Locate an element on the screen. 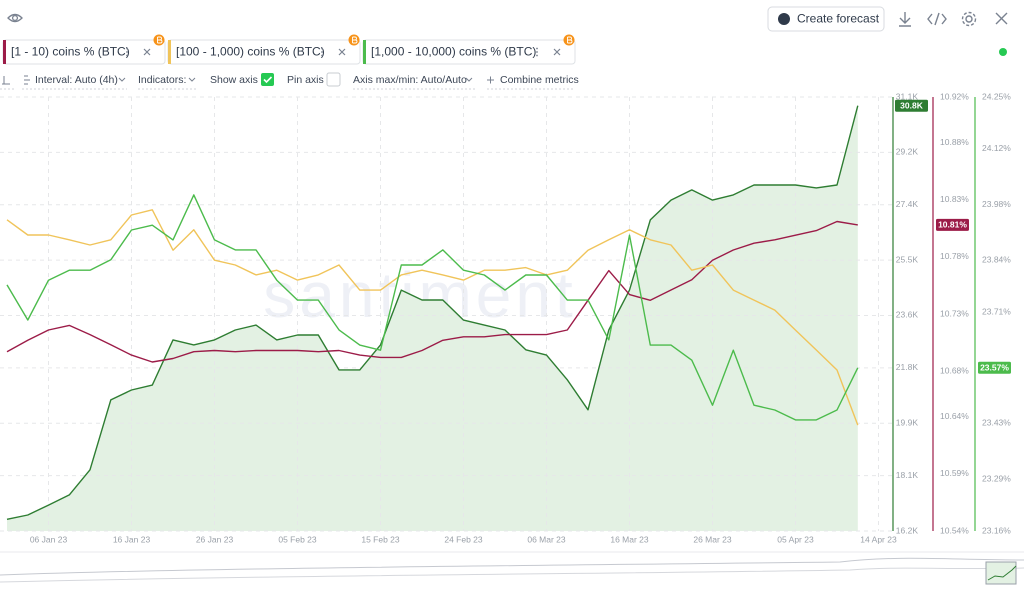 The height and width of the screenshot is (599, 1024). y-tick-label: 23.84% is located at coordinates (996, 259).